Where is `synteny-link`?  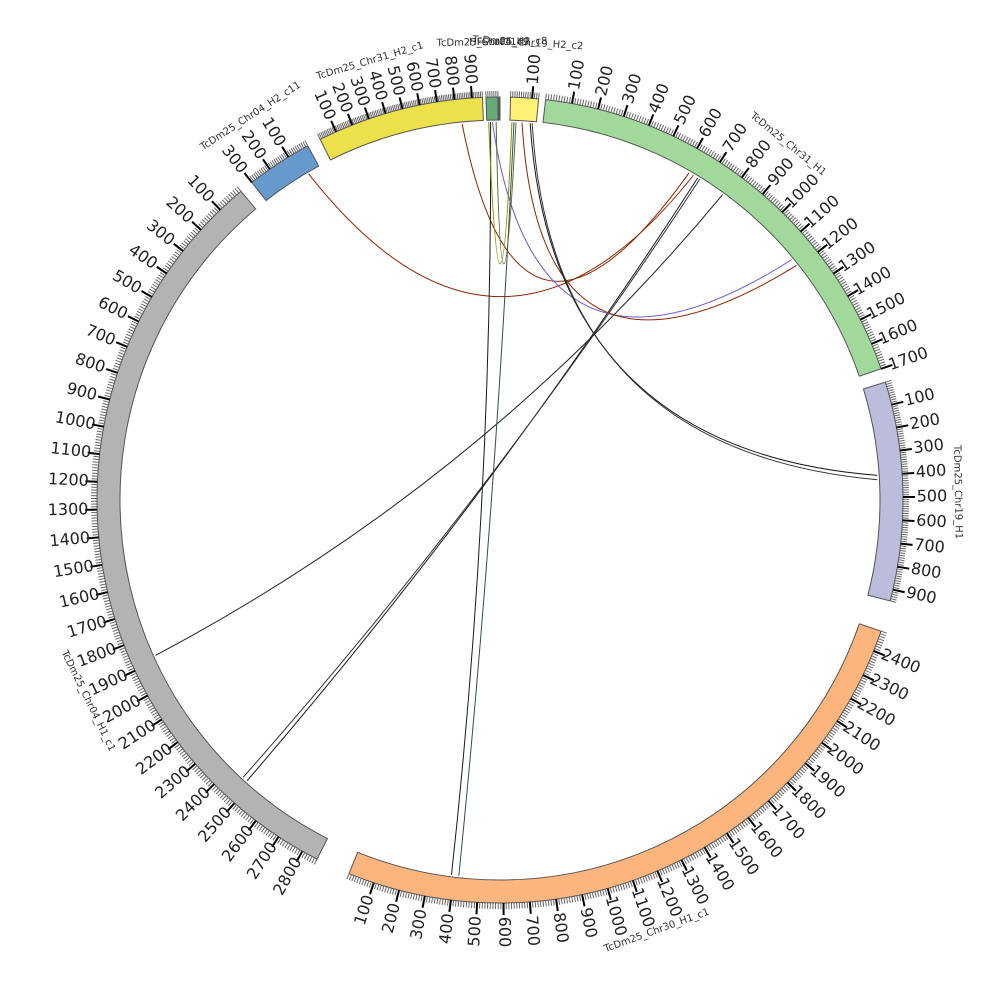 synteny-link is located at coordinates (486, 499).